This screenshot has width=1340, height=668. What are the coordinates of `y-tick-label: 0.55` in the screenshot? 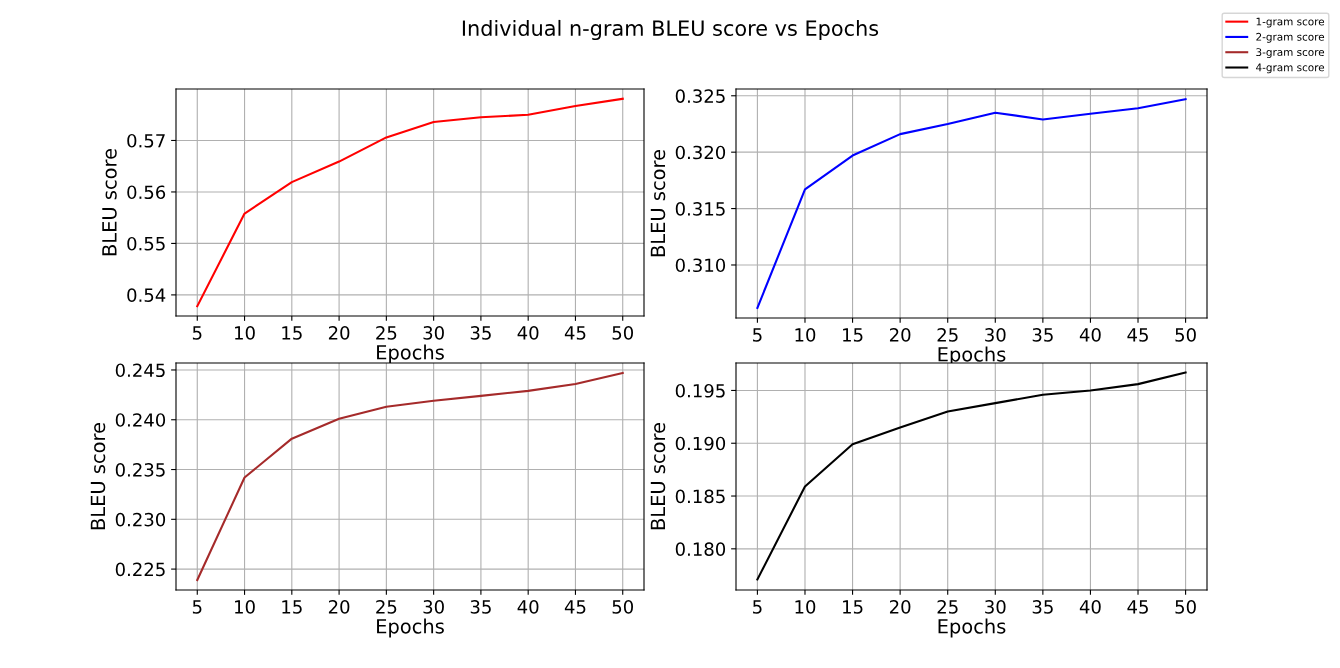 It's located at (146, 243).